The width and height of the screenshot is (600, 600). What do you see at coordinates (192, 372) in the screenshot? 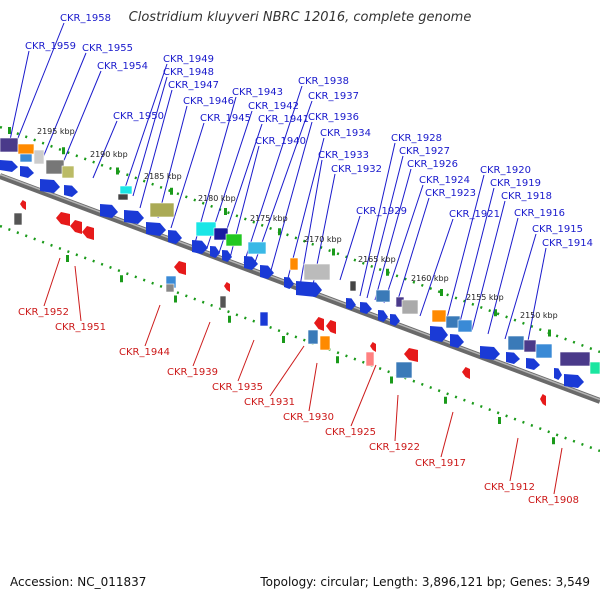
I see `reverse-gene-label: CKR_1939` at bounding box center [192, 372].